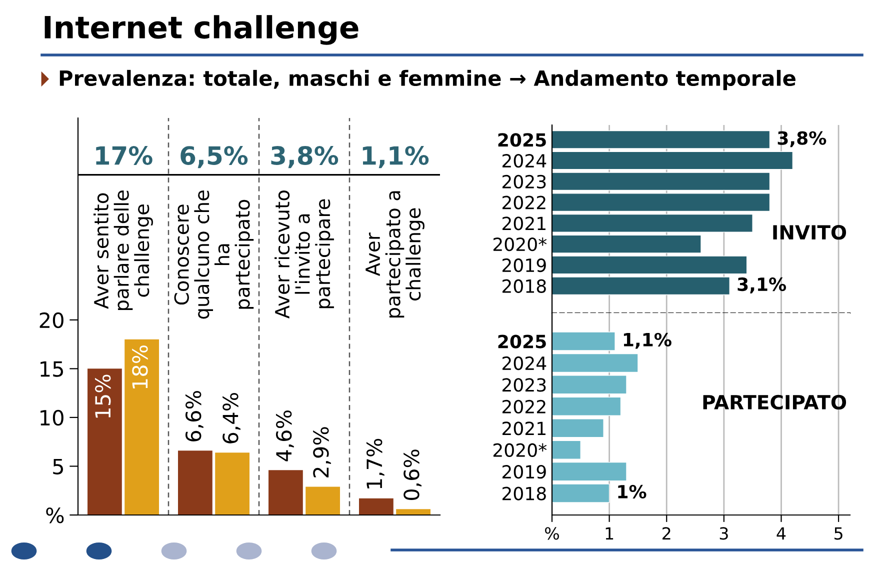 The height and width of the screenshot is (570, 876). I want to click on data-label: 0,6%, so click(413, 475).